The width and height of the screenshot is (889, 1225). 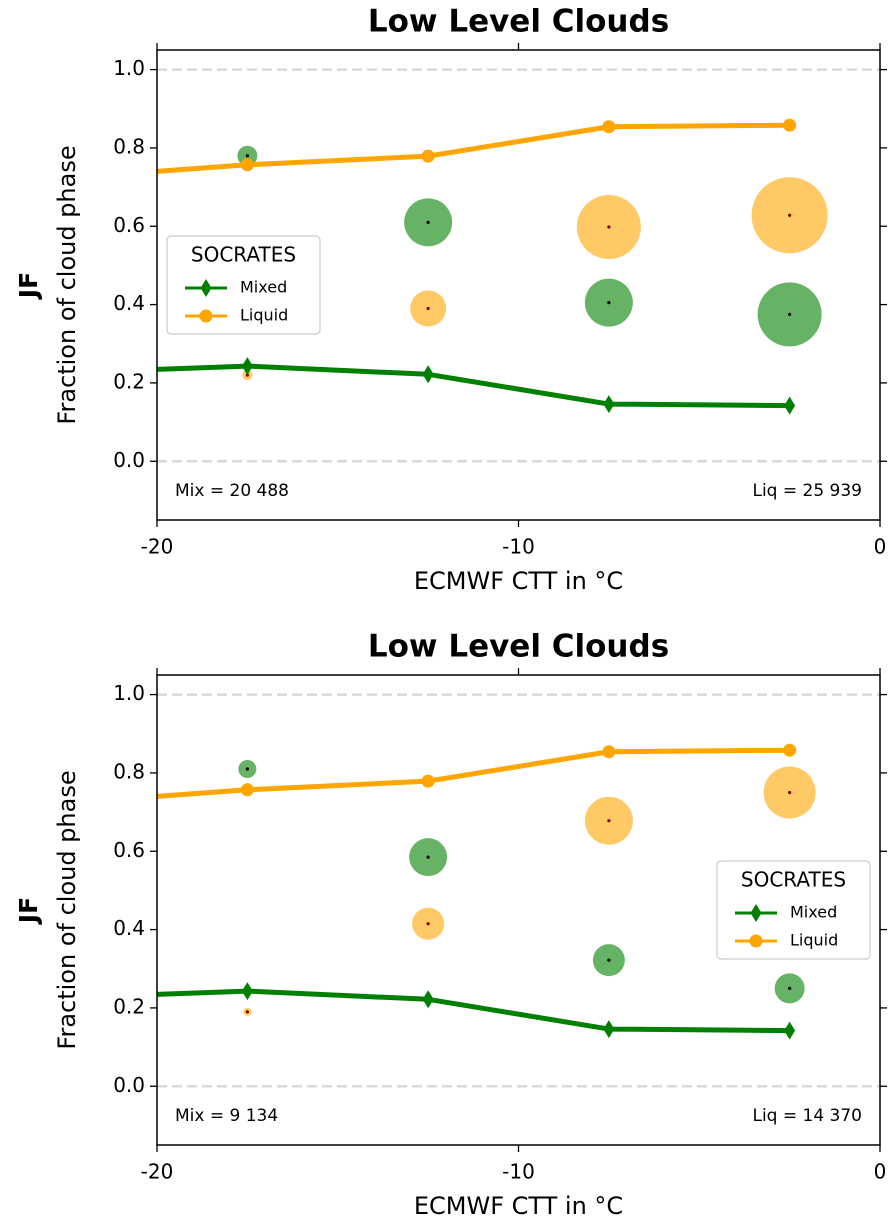 I want to click on annotation: Liq = 14 370, so click(x=807, y=1116).